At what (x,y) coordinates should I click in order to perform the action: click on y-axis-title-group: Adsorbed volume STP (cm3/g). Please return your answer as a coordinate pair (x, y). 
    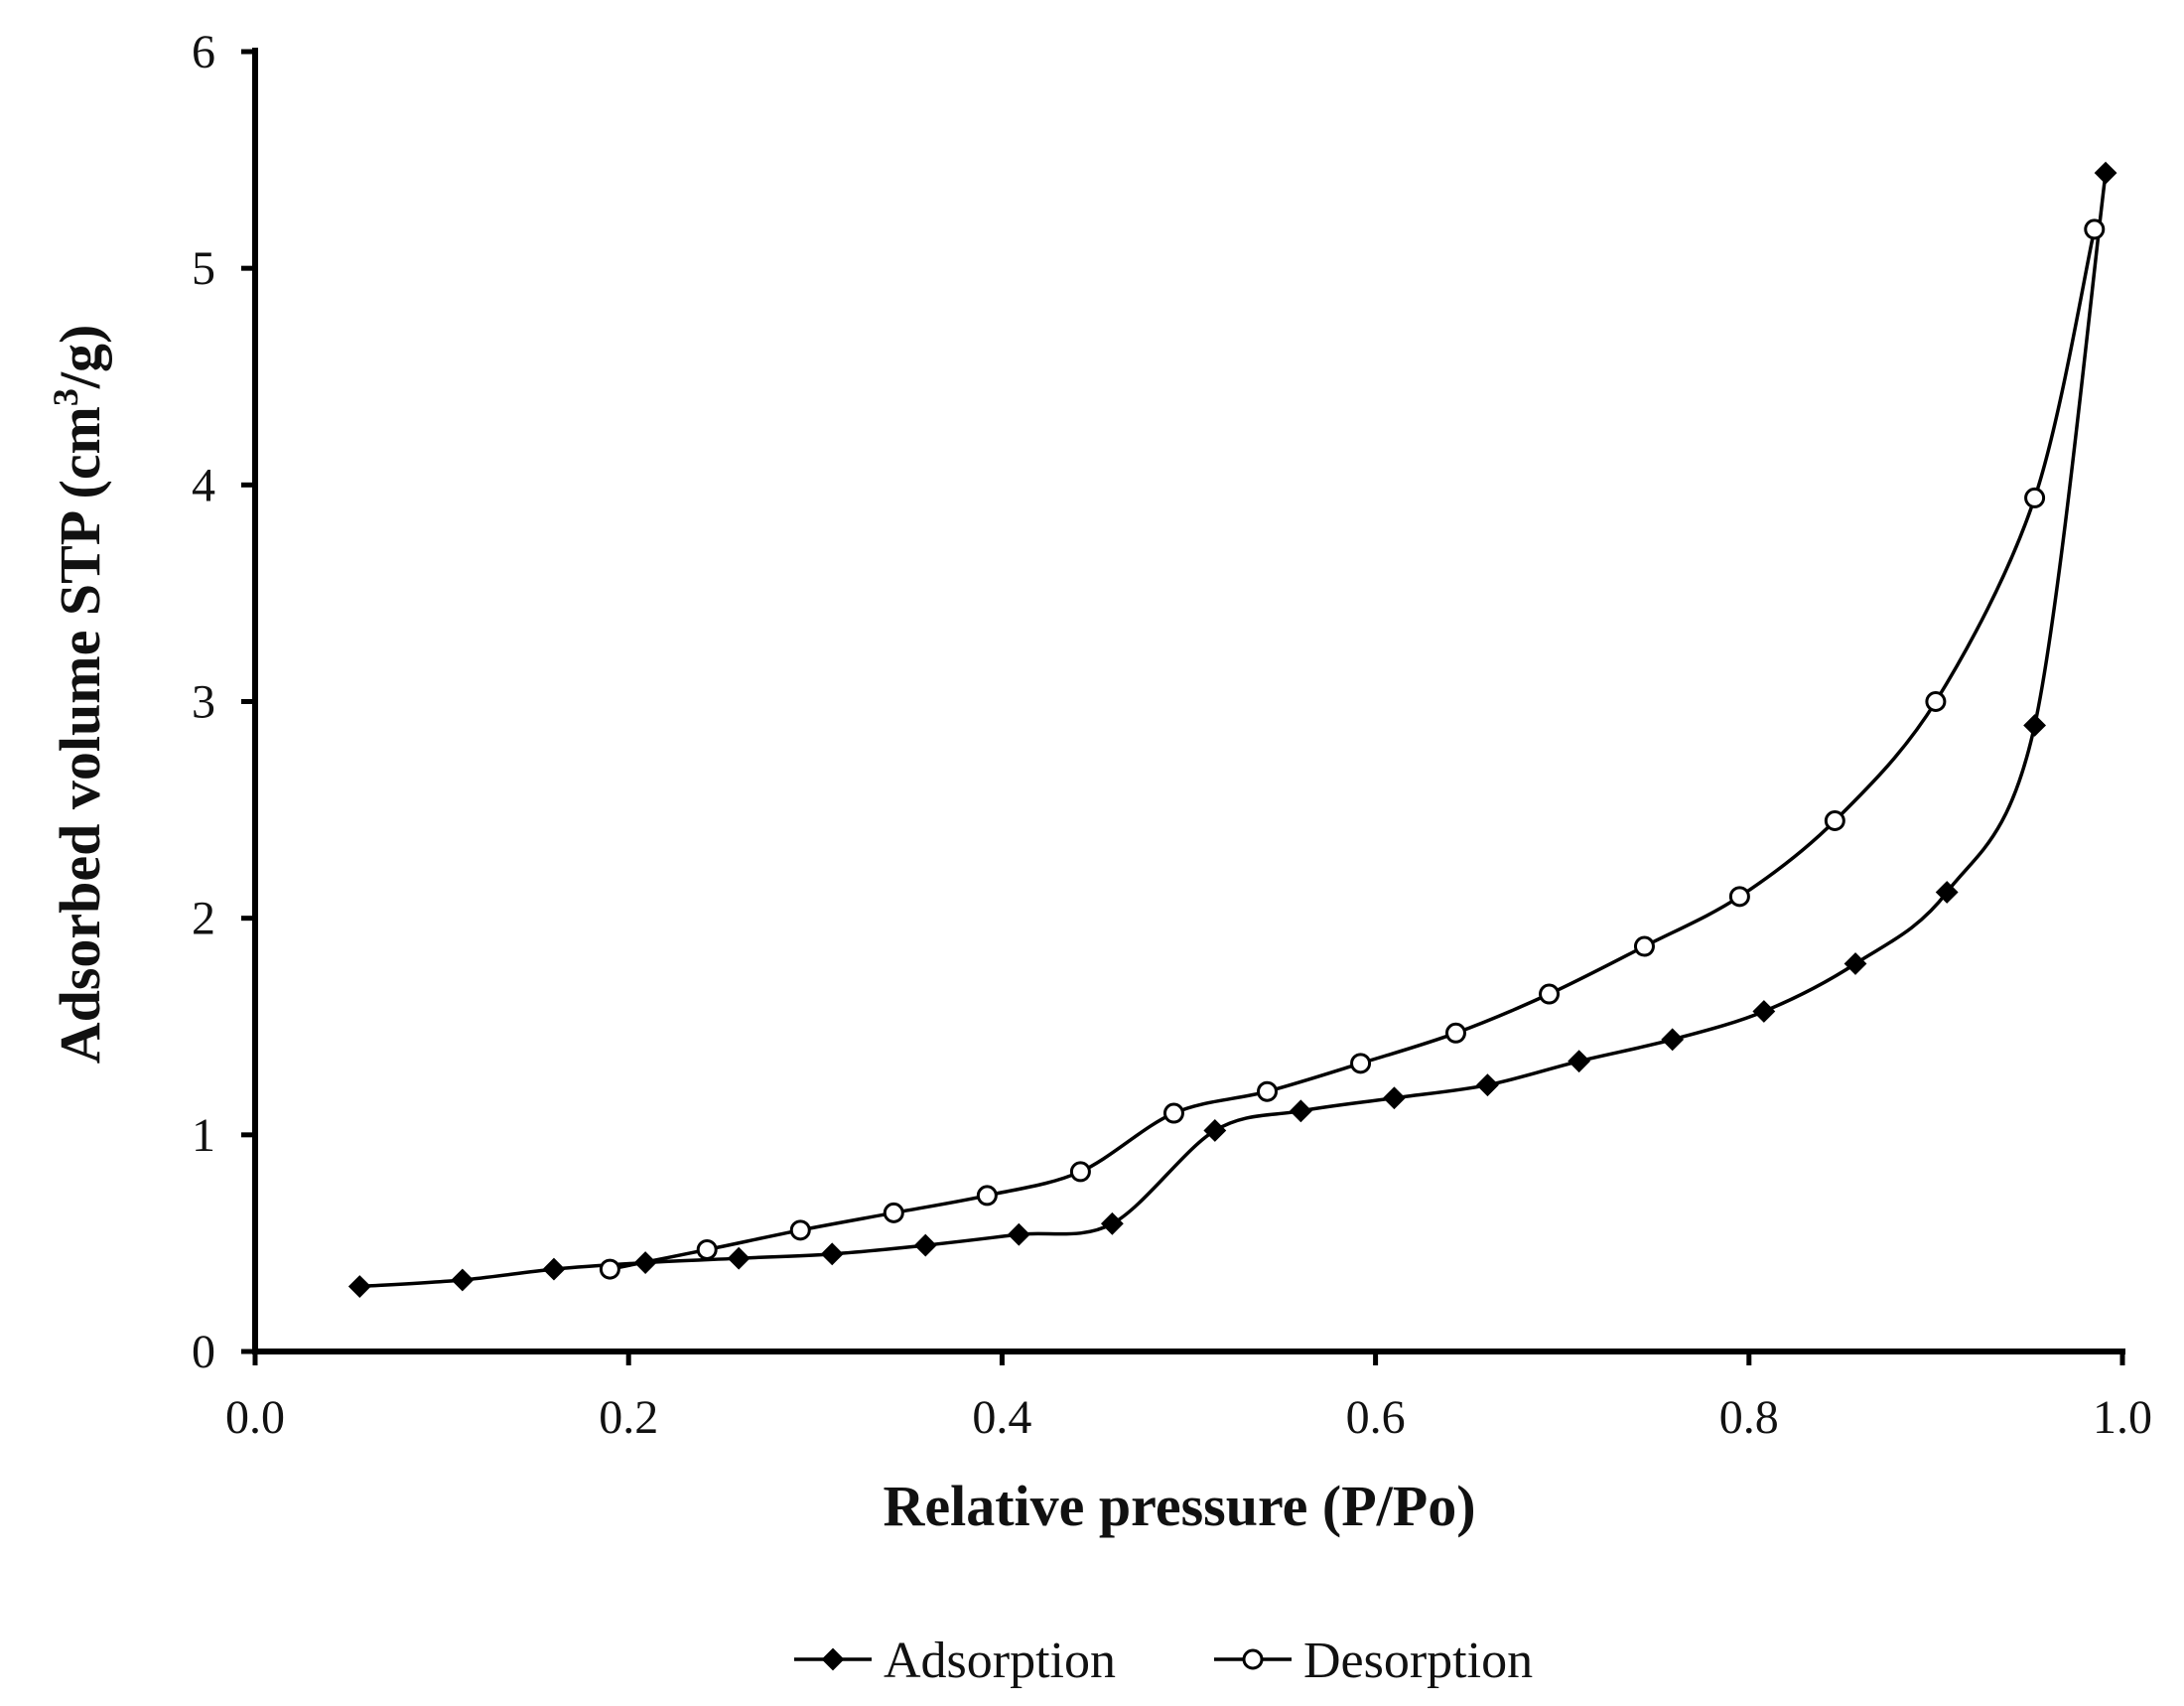
    Looking at the image, I should click on (79, 695).